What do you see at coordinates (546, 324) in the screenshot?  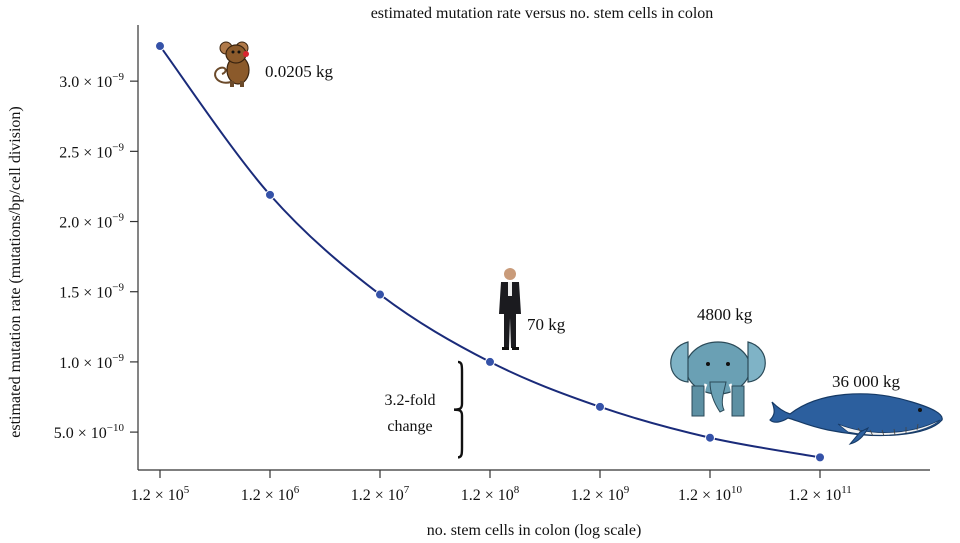 I see `human-mass-label: 70 kg` at bounding box center [546, 324].